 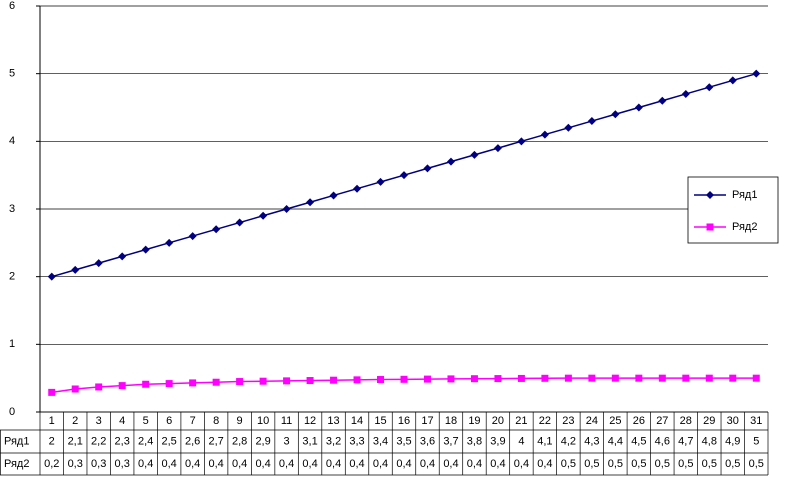 I want to click on x-tick-label: 4, so click(x=122, y=421).